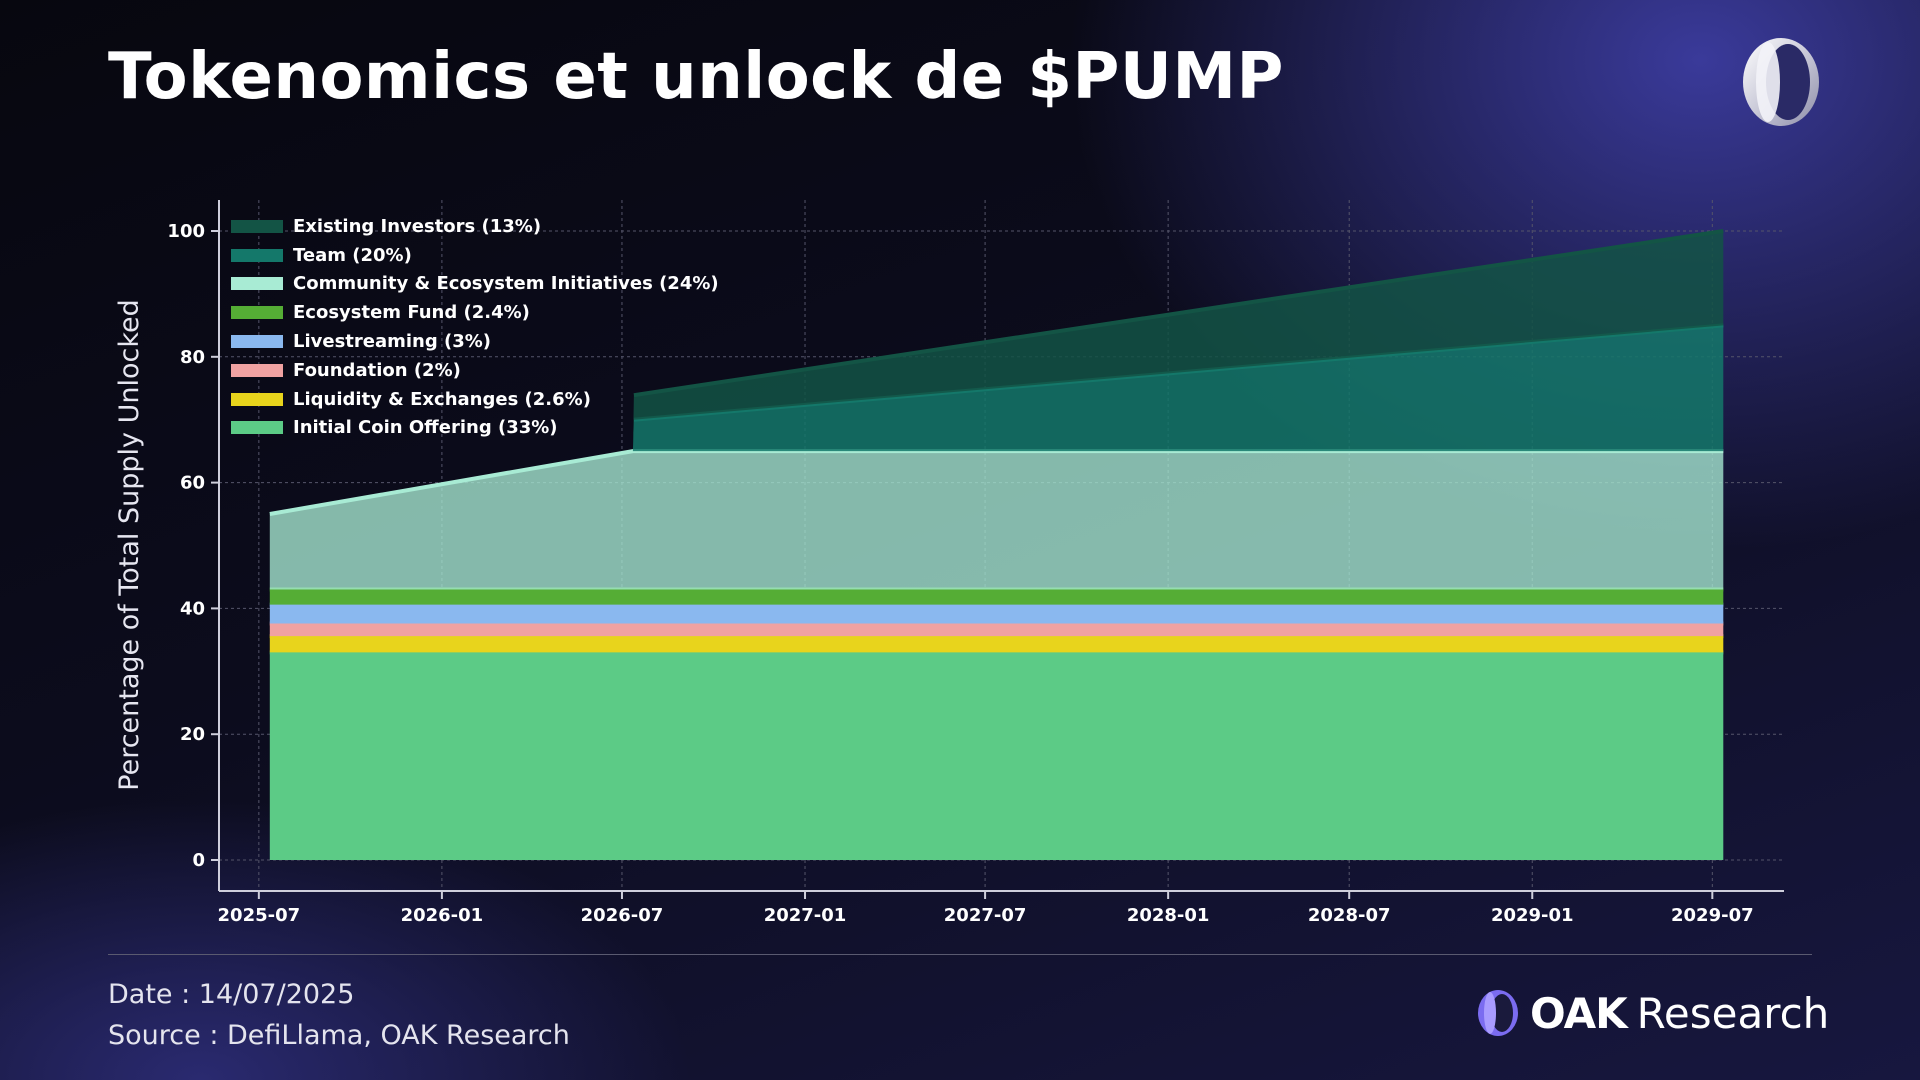 This screenshot has width=1920, height=1080. What do you see at coordinates (442, 915) in the screenshot?
I see `x-tick-label: 2026-01` at bounding box center [442, 915].